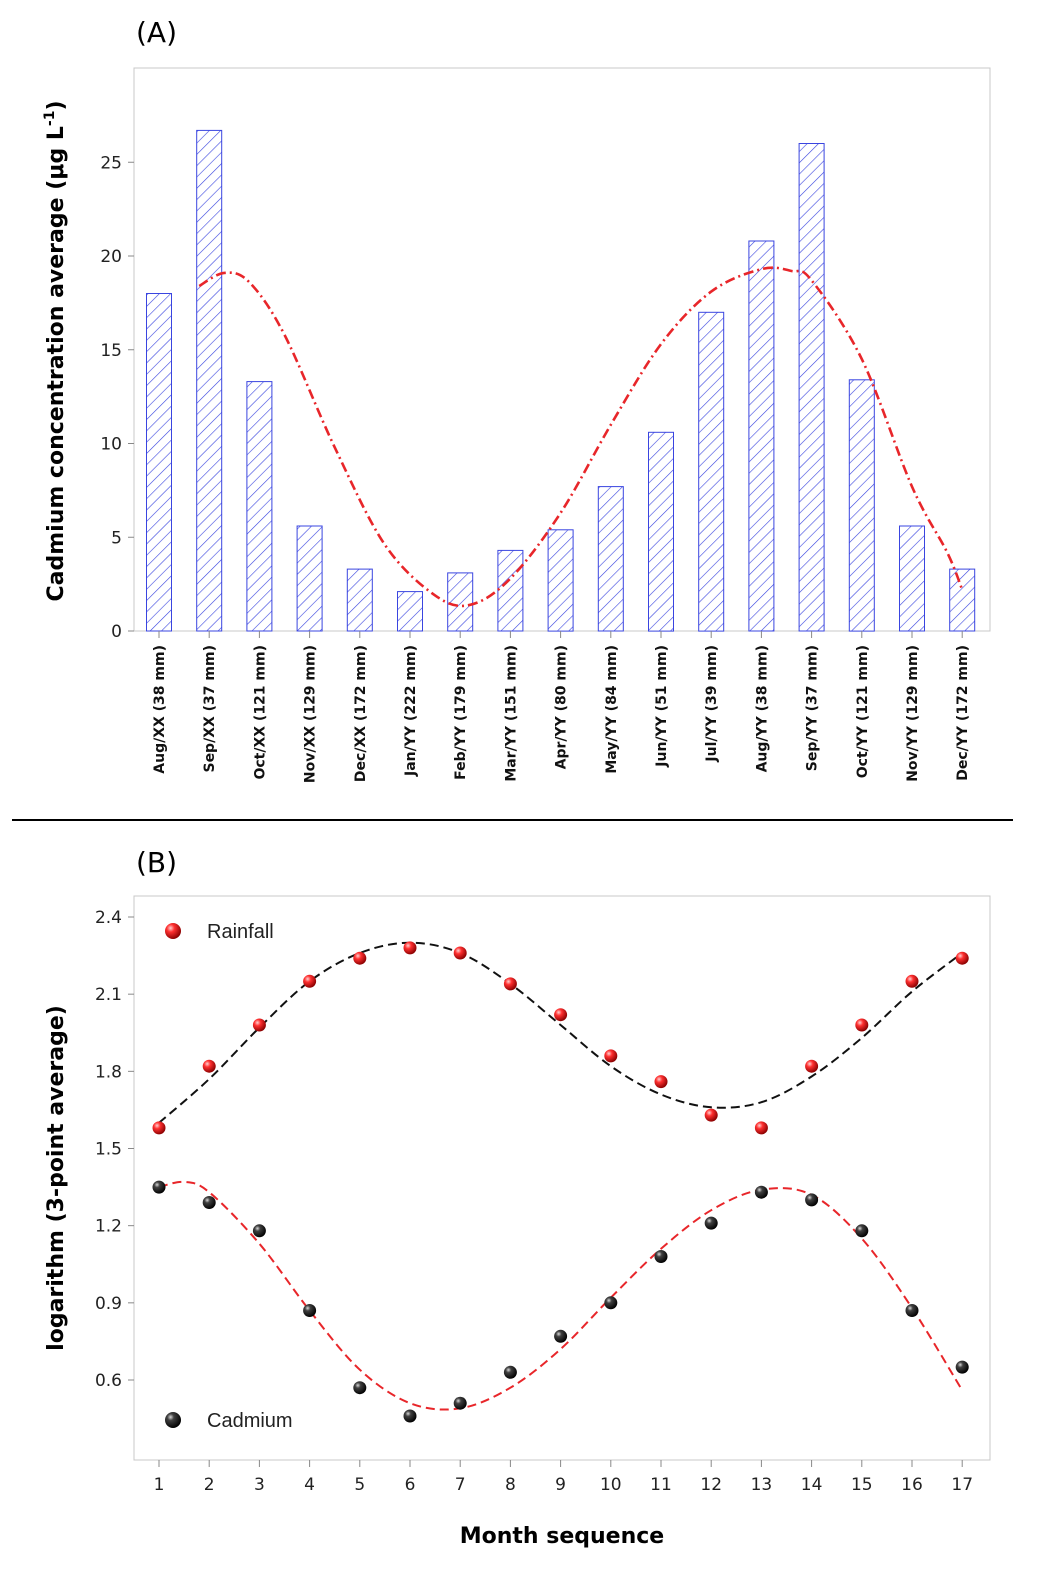 The image size is (1064, 1595). Describe the element at coordinates (963, 713) in the screenshot. I see `category-label-17: Dec/YY (172 mm)` at that location.